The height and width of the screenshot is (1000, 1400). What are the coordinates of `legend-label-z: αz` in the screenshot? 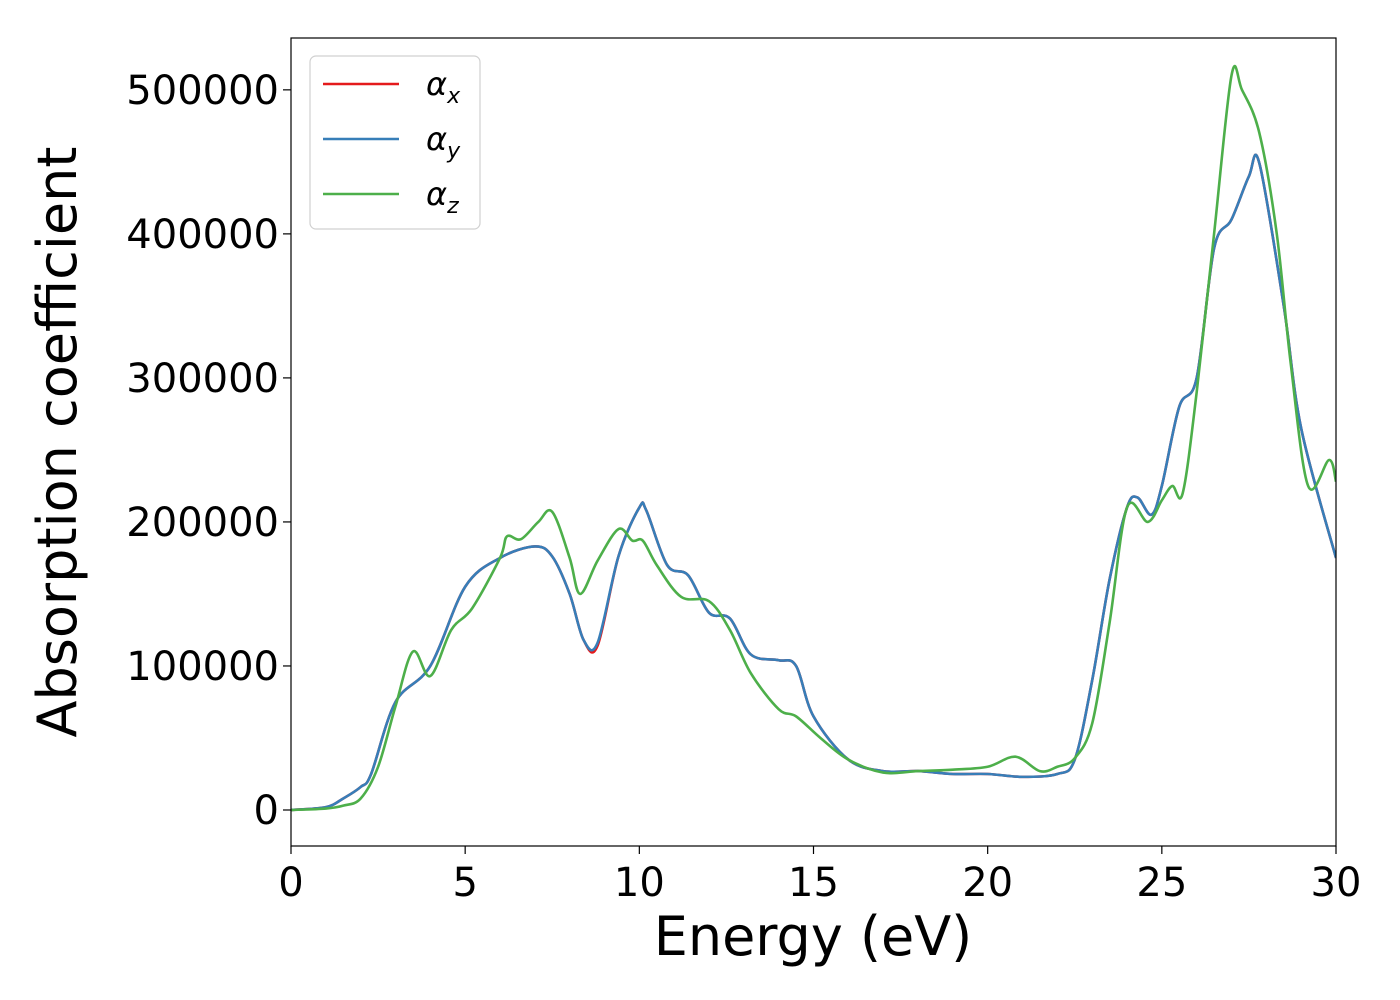 It's located at (442, 197).